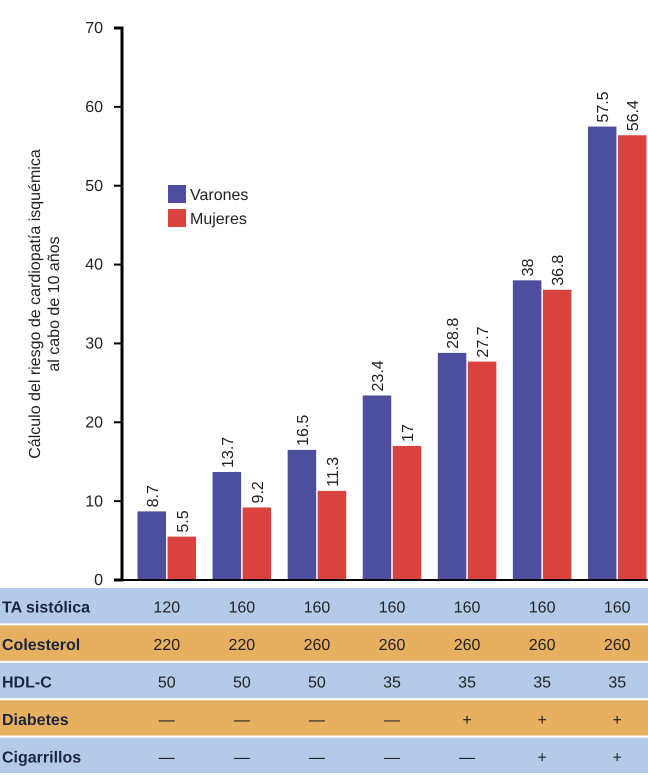 Image resolution: width=648 pixels, height=775 pixels. I want to click on data-label: 56.4, so click(633, 116).